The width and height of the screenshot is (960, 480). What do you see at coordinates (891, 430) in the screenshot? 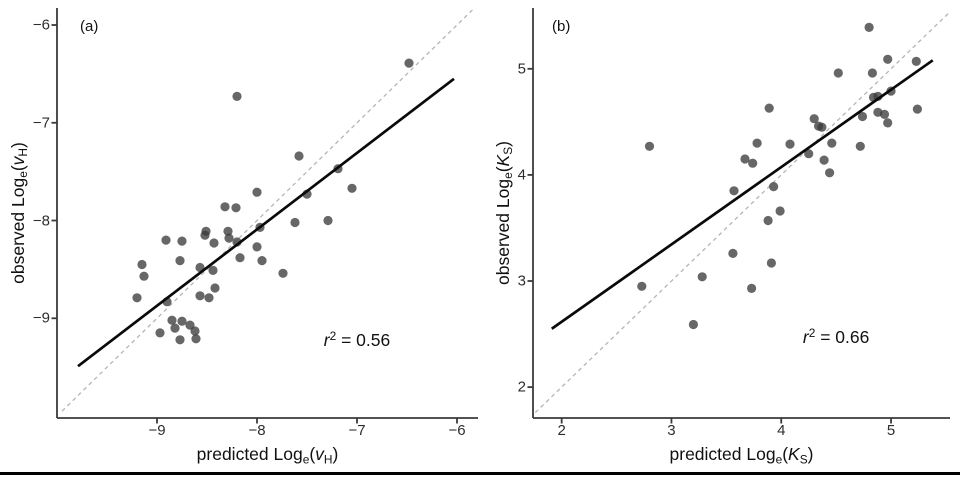
I see `x-tick-label: 5` at bounding box center [891, 430].